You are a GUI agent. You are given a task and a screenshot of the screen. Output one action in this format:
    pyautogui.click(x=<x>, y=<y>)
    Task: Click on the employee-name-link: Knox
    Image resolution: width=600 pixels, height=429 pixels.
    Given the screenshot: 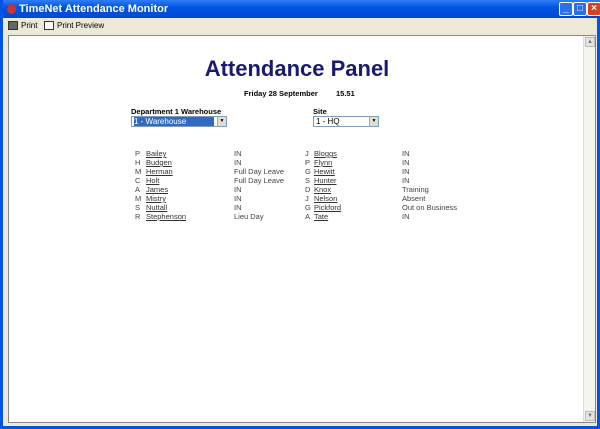 What is the action you would take?
    pyautogui.click(x=323, y=189)
    